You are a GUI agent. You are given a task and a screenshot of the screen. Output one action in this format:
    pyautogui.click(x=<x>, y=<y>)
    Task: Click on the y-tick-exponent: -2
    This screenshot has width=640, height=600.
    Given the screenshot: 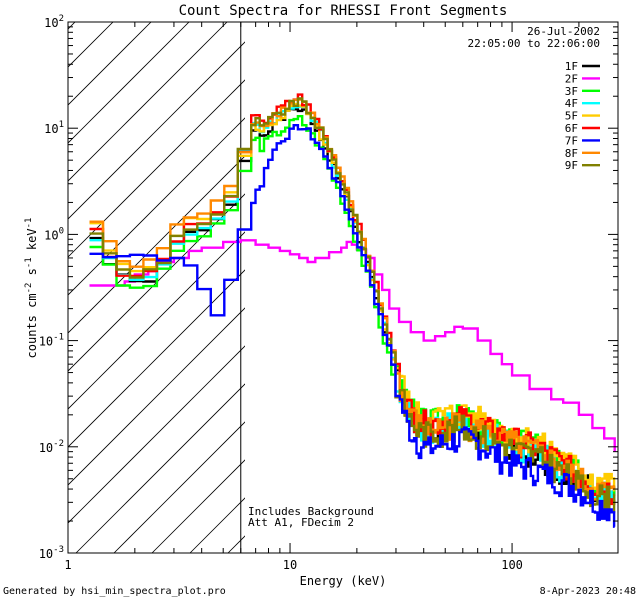 What is the action you would take?
    pyautogui.click(x=58, y=444)
    